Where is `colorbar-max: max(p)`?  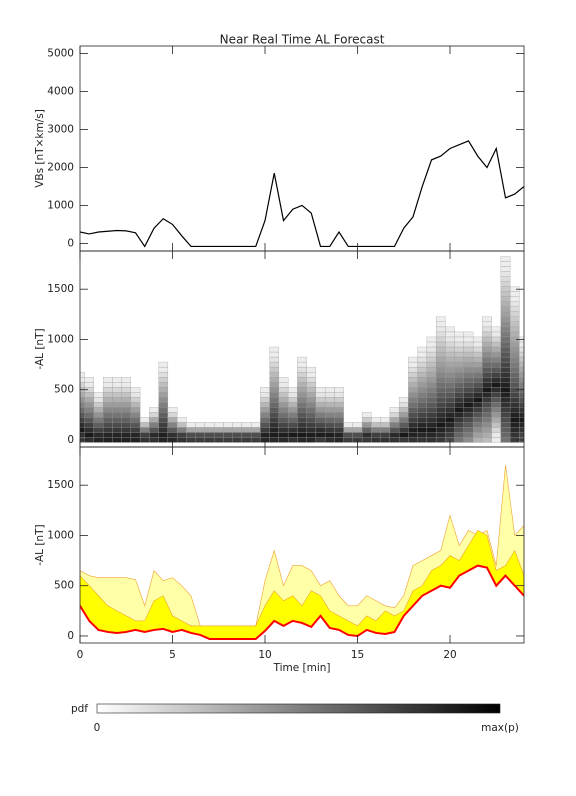
colorbar-max: max(p) is located at coordinates (500, 728).